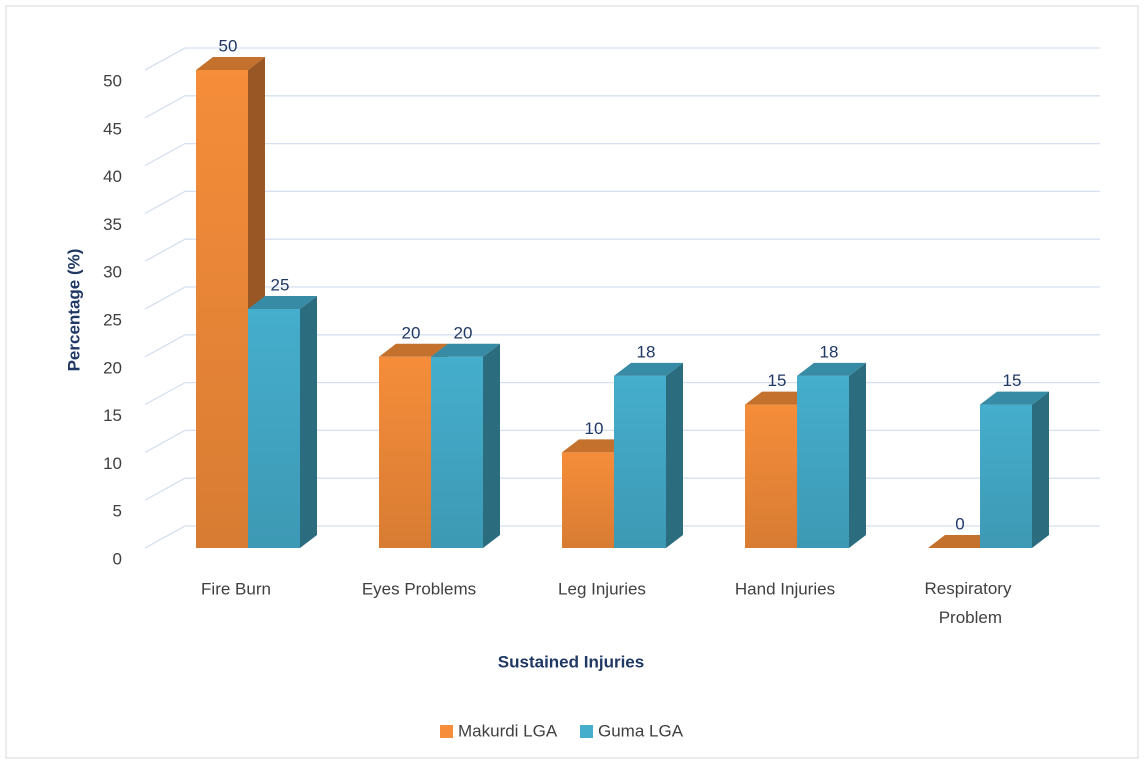  What do you see at coordinates (117, 558) in the screenshot?
I see `y-tick-label: 0` at bounding box center [117, 558].